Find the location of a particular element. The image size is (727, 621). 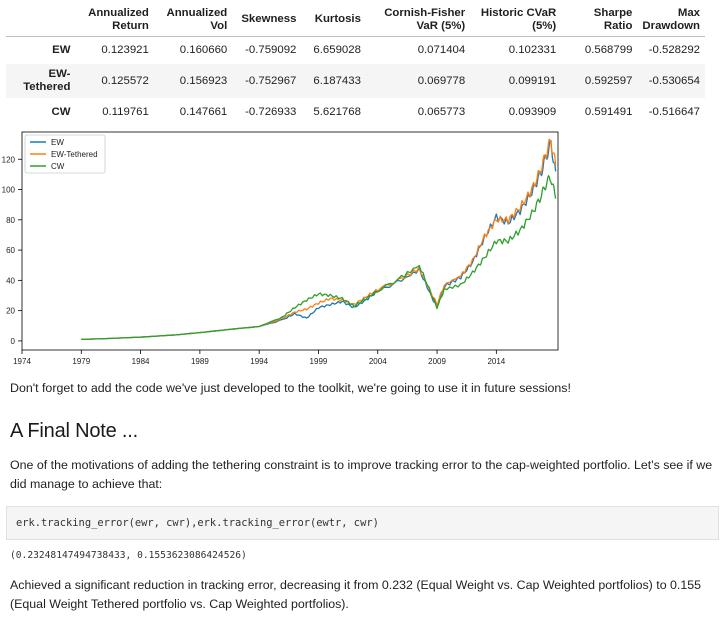

legend-box is located at coordinates (65, 154).